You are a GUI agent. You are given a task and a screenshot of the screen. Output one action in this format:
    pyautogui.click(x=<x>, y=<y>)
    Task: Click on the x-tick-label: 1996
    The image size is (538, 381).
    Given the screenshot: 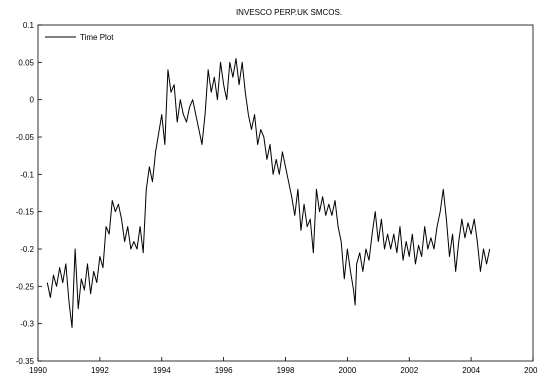 What is the action you would take?
    pyautogui.click(x=224, y=370)
    